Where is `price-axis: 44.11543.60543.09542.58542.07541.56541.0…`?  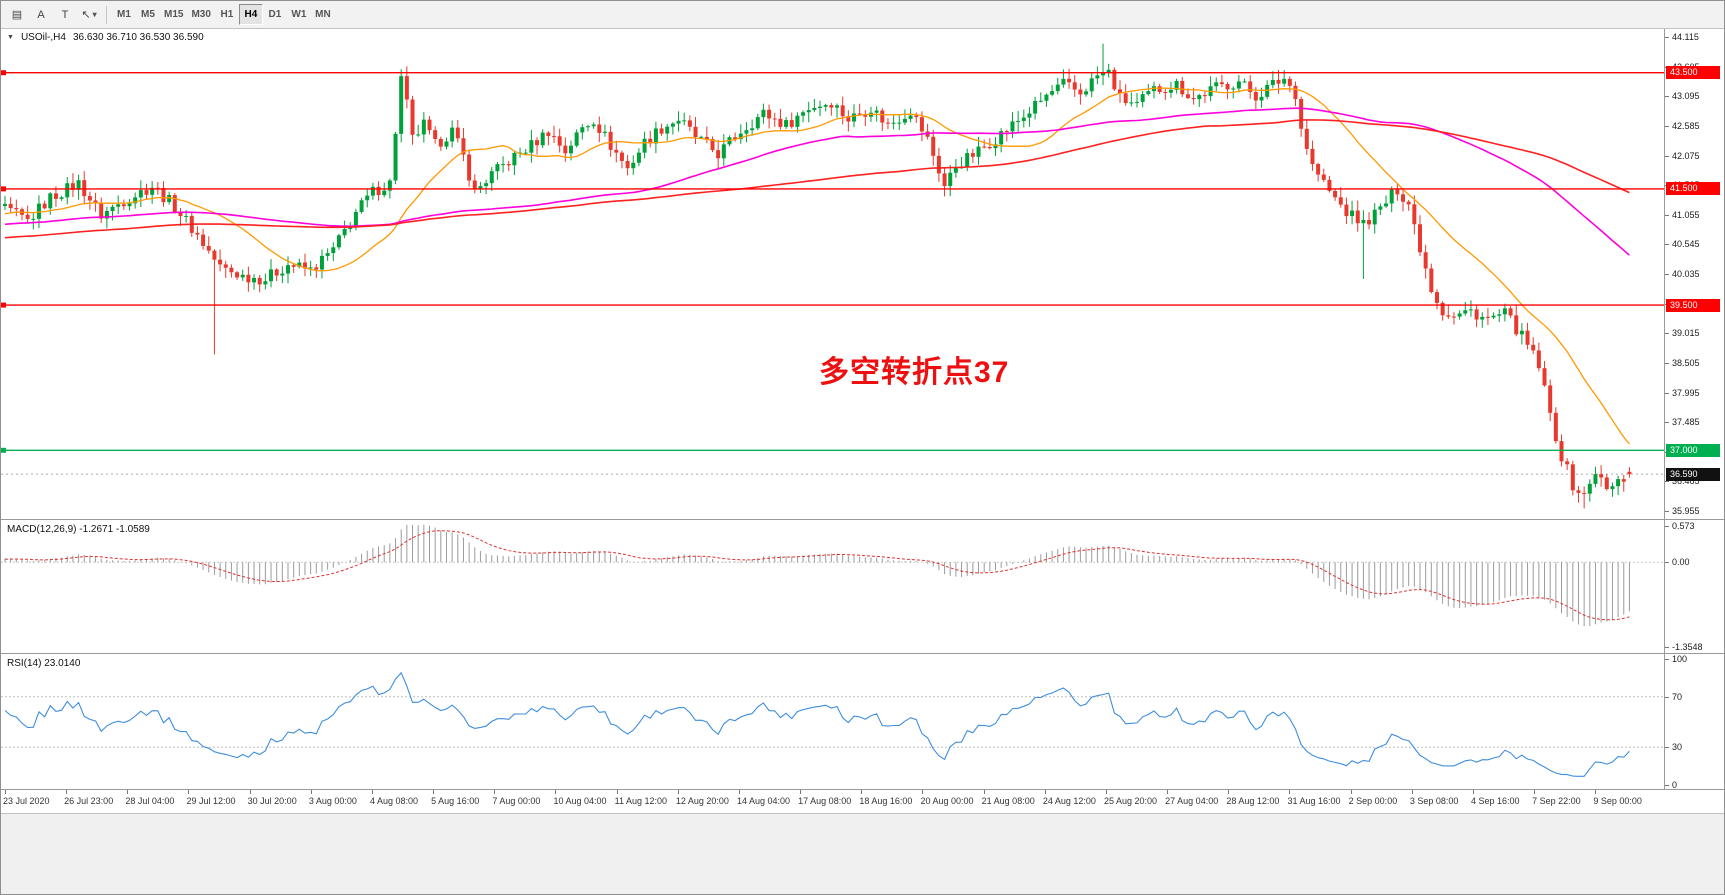
price-axis: 44.11543.60543.09542.58542.07541.56541.0… is located at coordinates (1694, 409).